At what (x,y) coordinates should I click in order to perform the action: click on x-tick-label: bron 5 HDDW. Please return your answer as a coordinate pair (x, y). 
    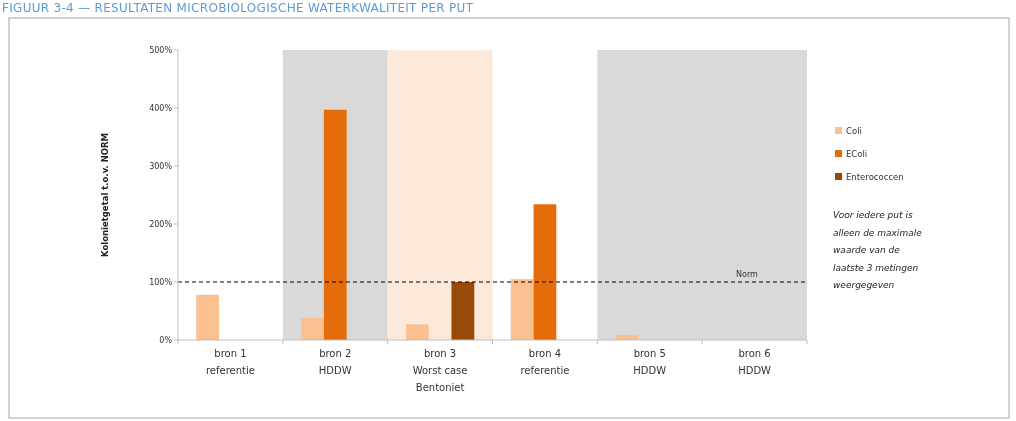
    Looking at the image, I should click on (650, 362).